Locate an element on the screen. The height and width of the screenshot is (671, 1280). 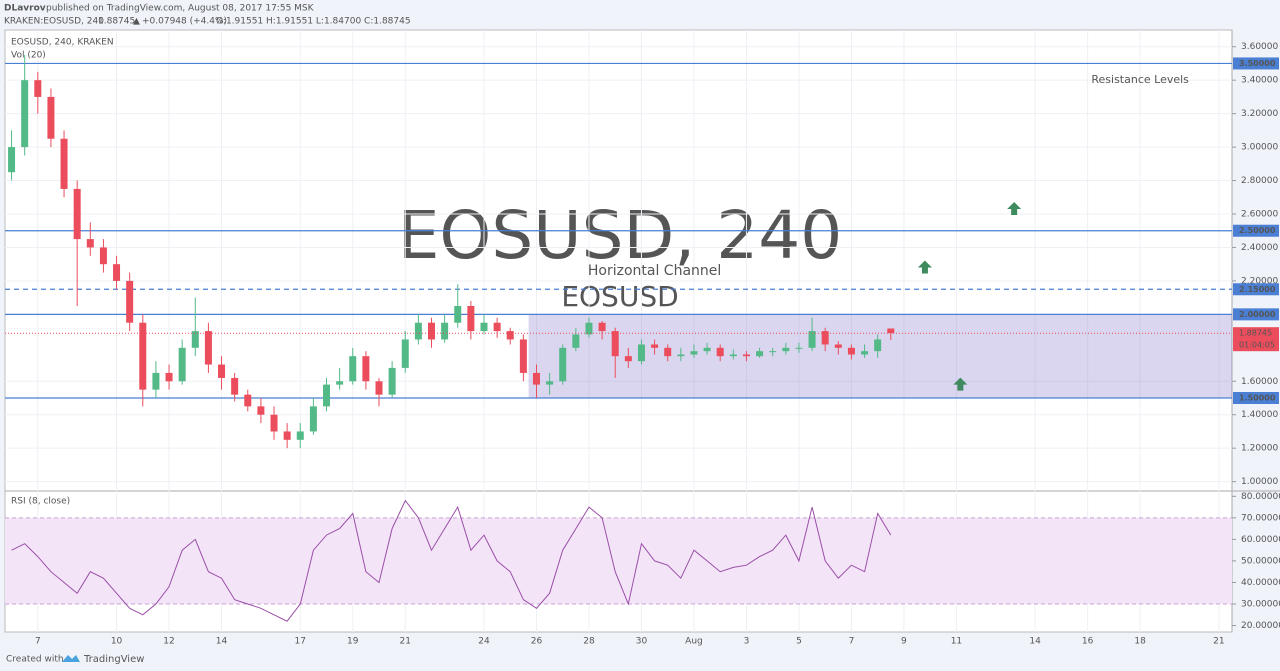
chart-subtitle: Vol (20) is located at coordinates (28, 56).